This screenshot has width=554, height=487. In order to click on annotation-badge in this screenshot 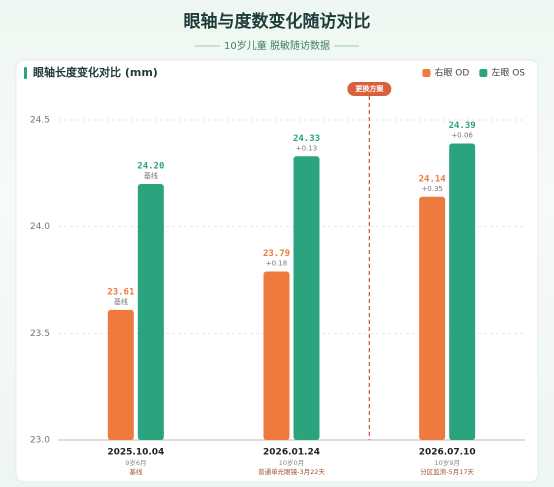, I will do `click(369, 89)`.